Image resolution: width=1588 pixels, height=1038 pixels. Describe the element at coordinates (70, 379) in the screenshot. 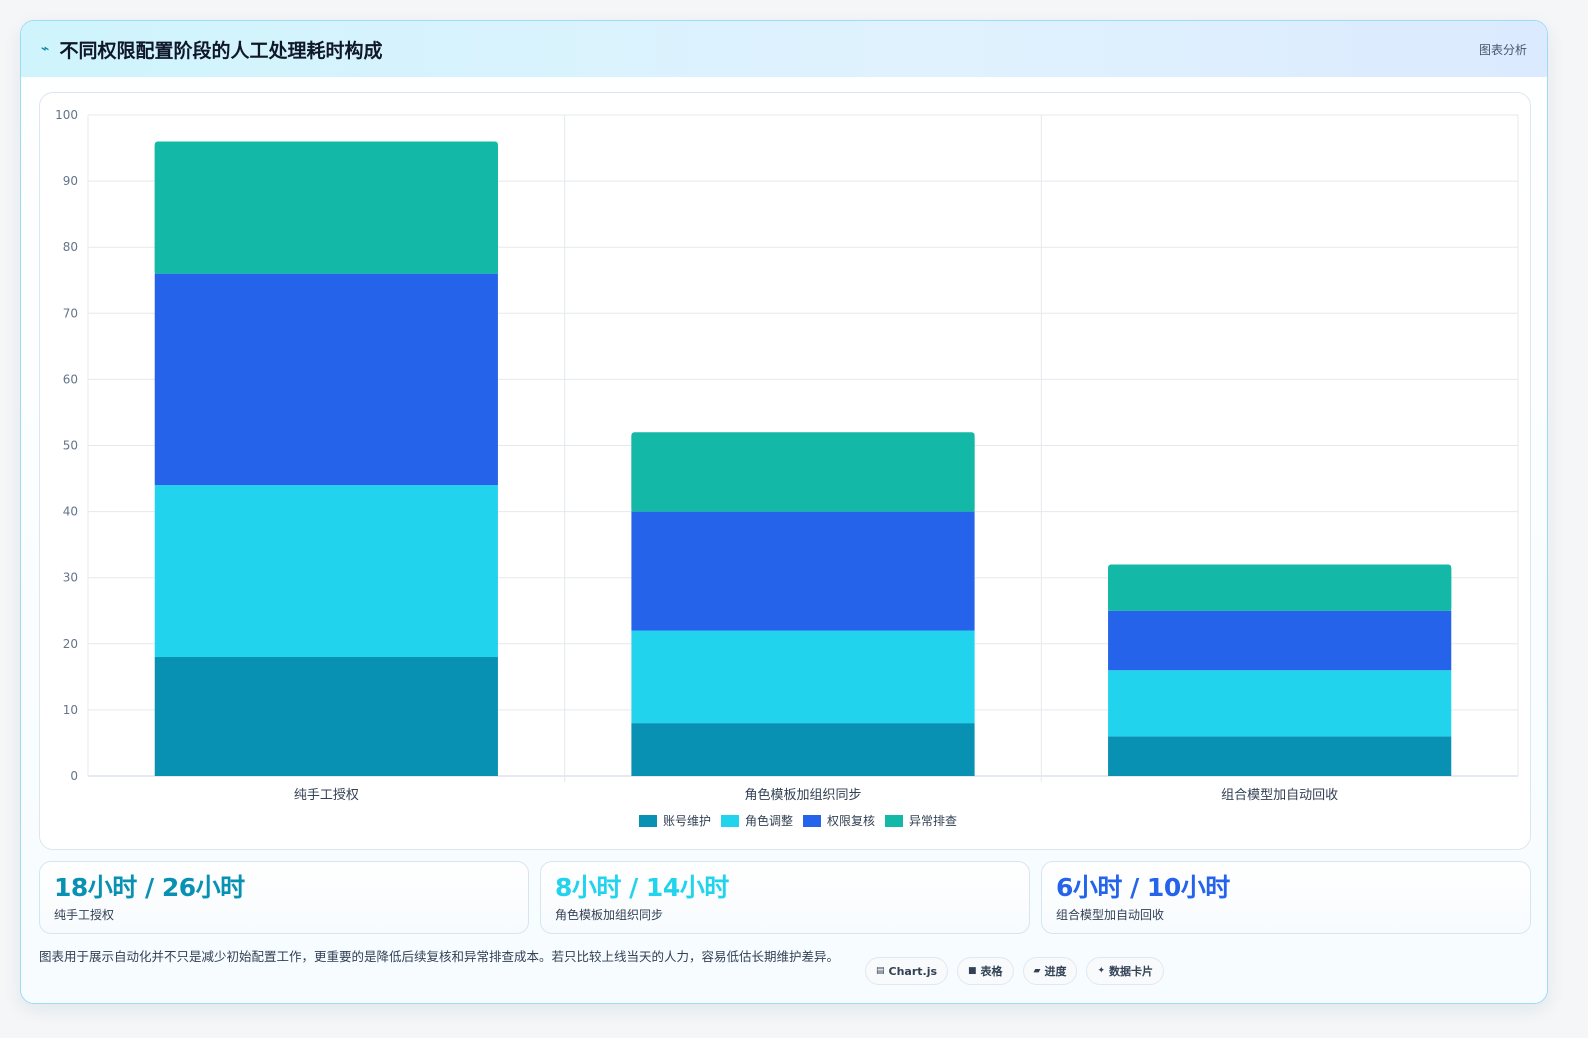

I see `y-tick-label: 60` at that location.